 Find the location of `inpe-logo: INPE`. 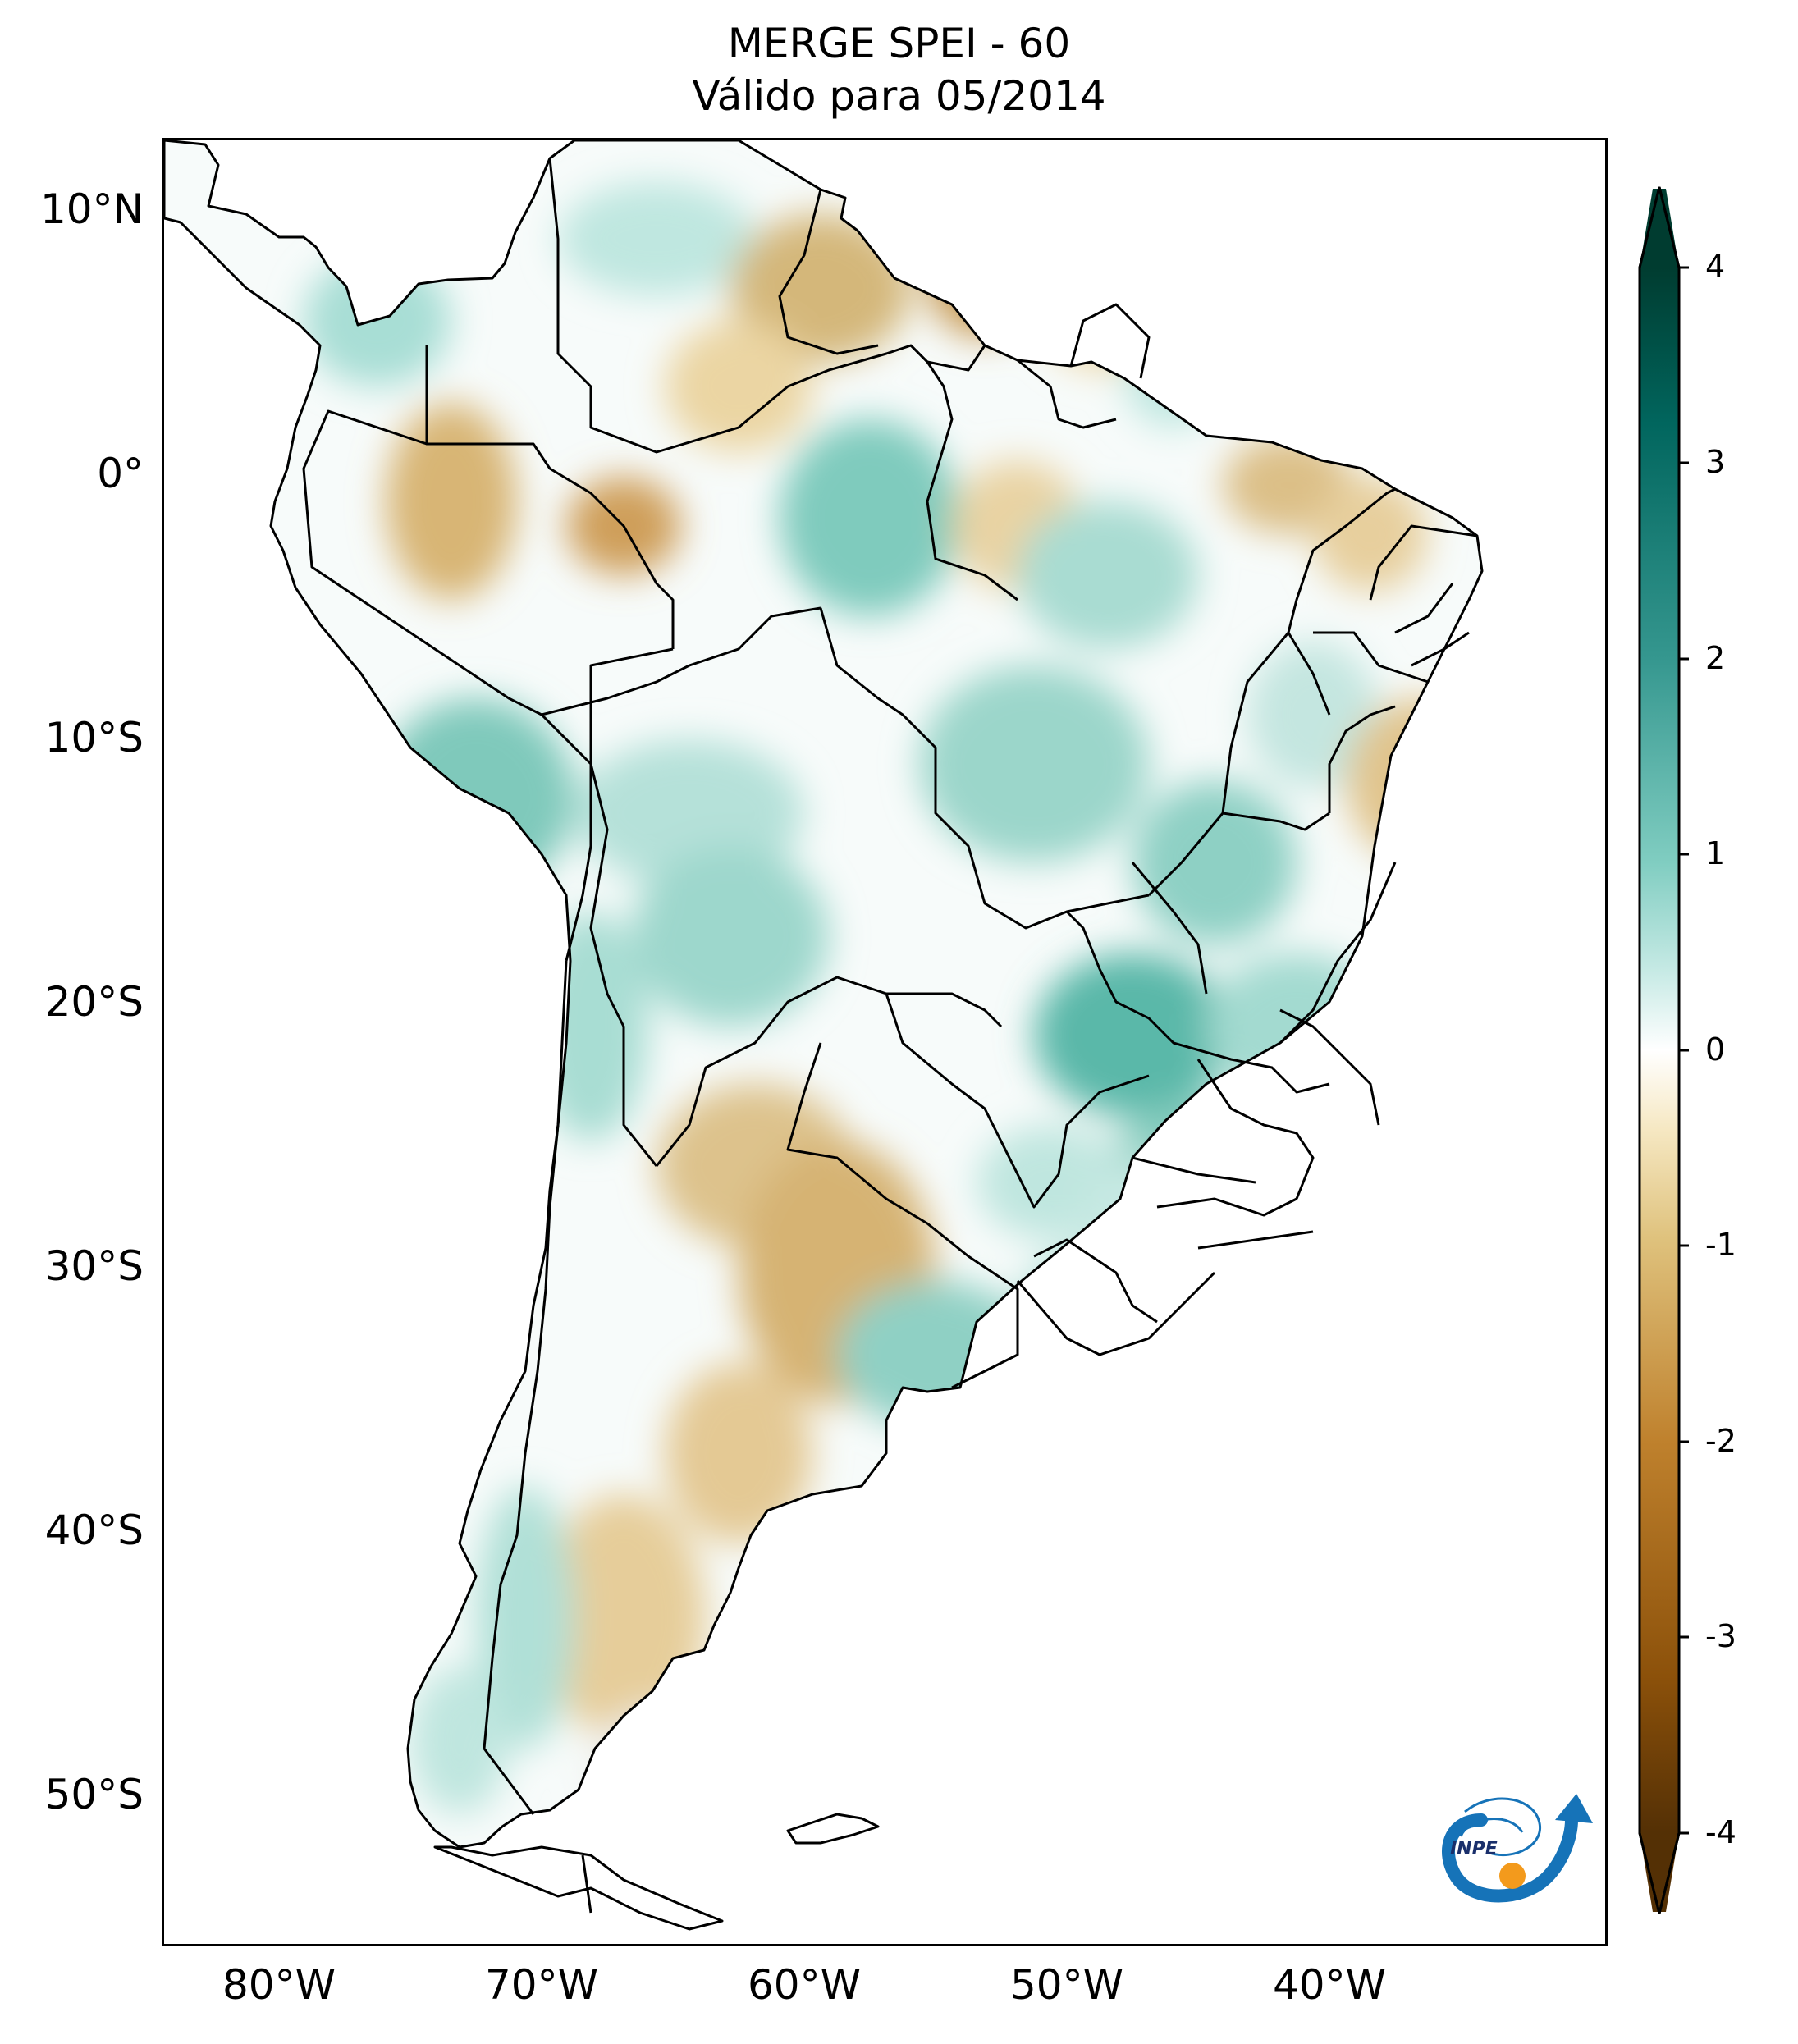

inpe-logo: INPE is located at coordinates (1517, 1848).